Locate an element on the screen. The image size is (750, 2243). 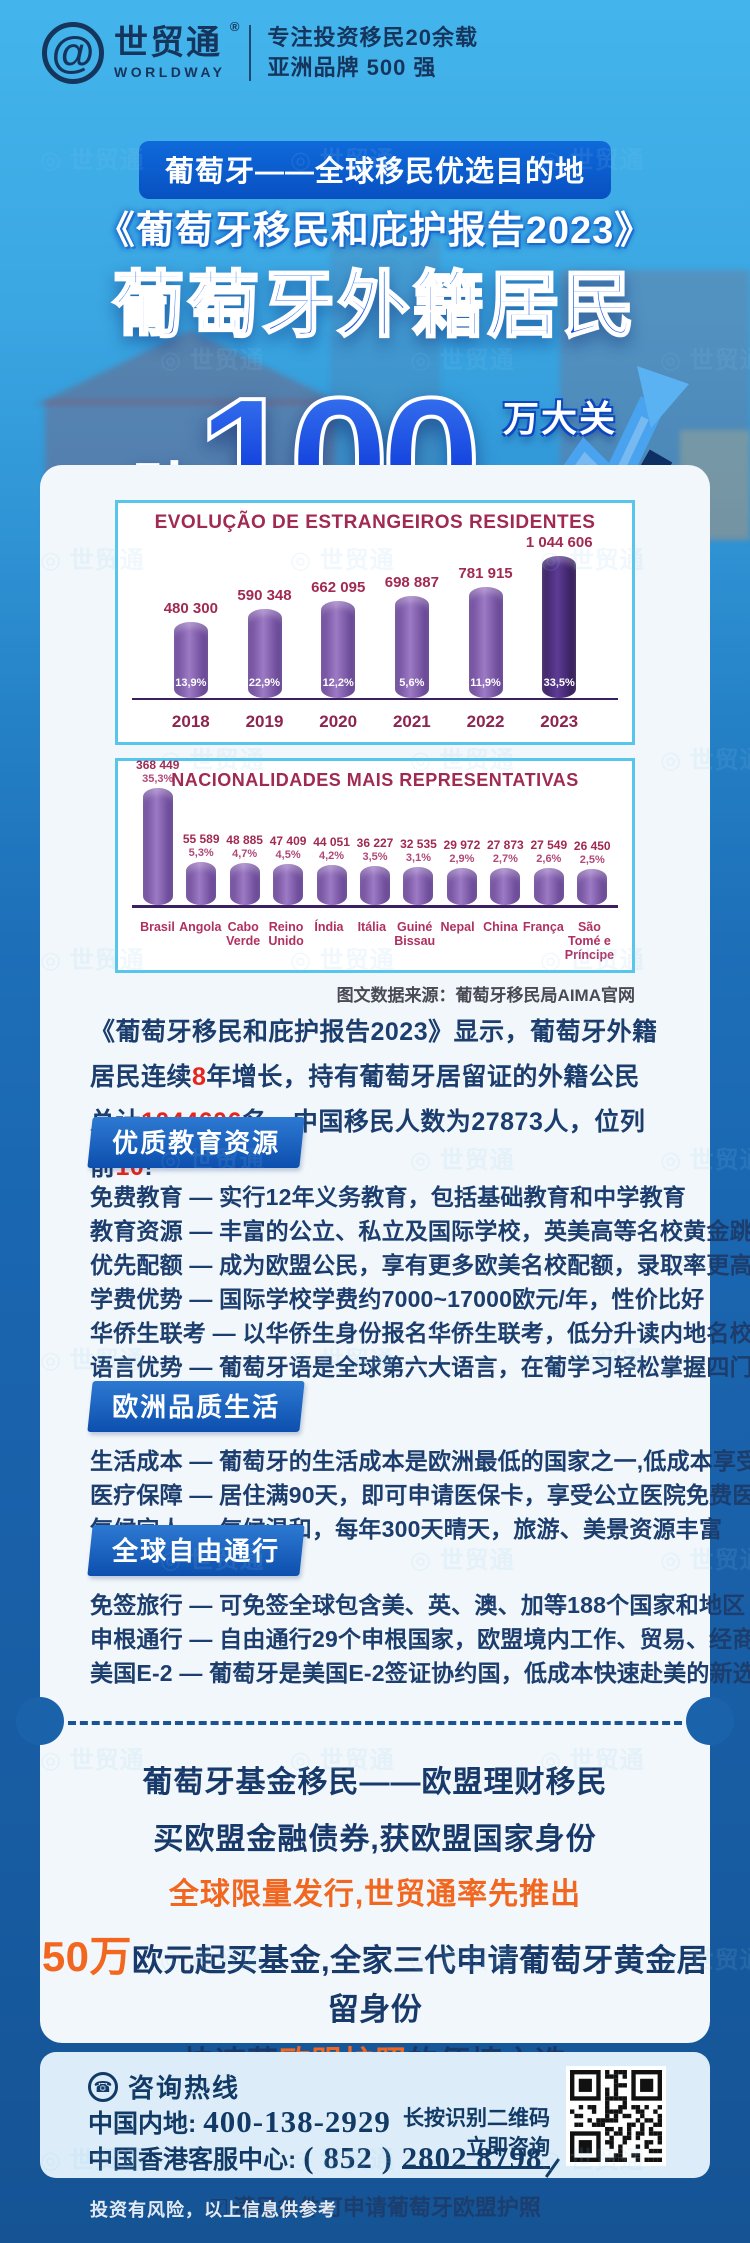
bar-percent-label: 13,9% is located at coordinates (191, 683).